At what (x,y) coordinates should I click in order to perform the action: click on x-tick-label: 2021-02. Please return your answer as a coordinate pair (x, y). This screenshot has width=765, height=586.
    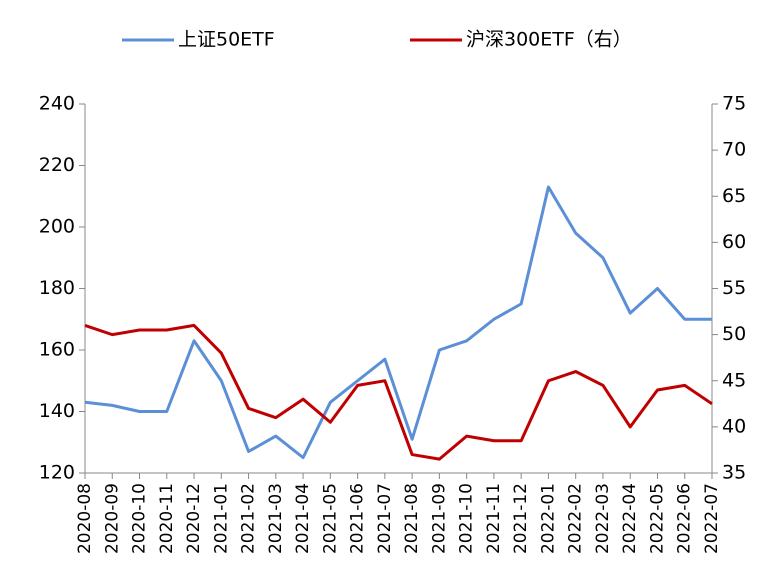
    Looking at the image, I should click on (249, 518).